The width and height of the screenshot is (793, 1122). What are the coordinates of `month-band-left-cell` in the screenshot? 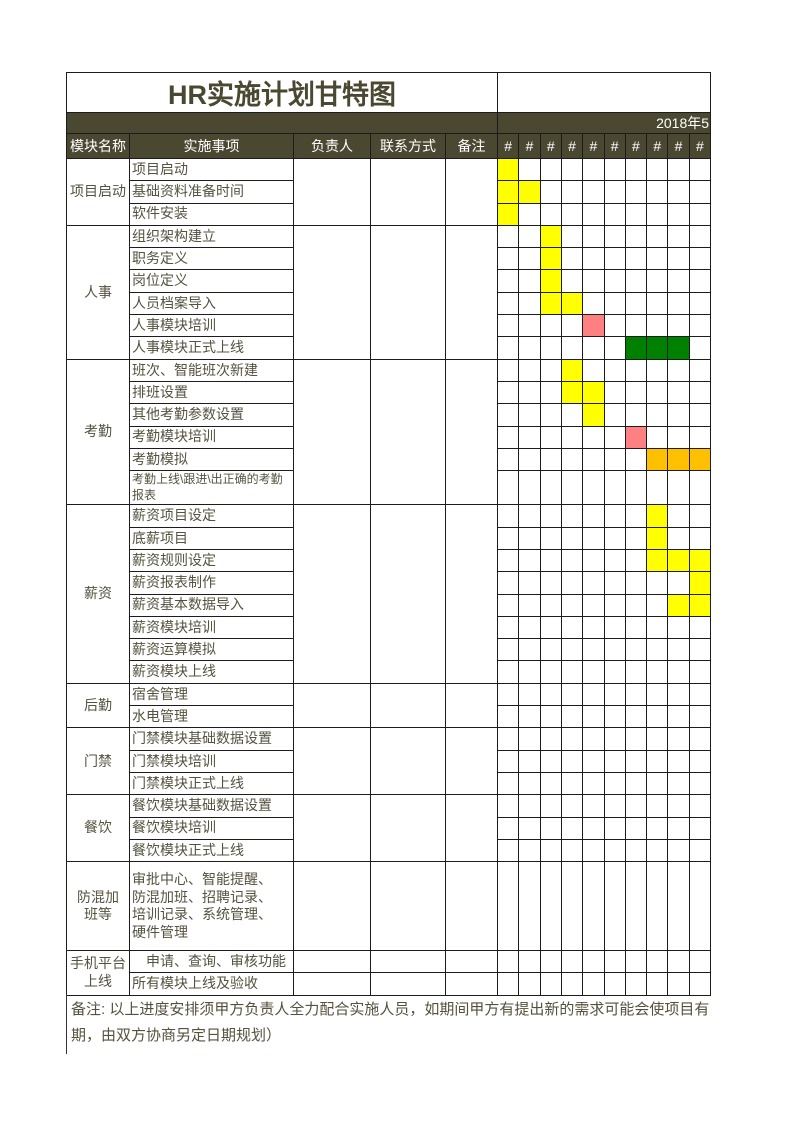 It's located at (282, 123).